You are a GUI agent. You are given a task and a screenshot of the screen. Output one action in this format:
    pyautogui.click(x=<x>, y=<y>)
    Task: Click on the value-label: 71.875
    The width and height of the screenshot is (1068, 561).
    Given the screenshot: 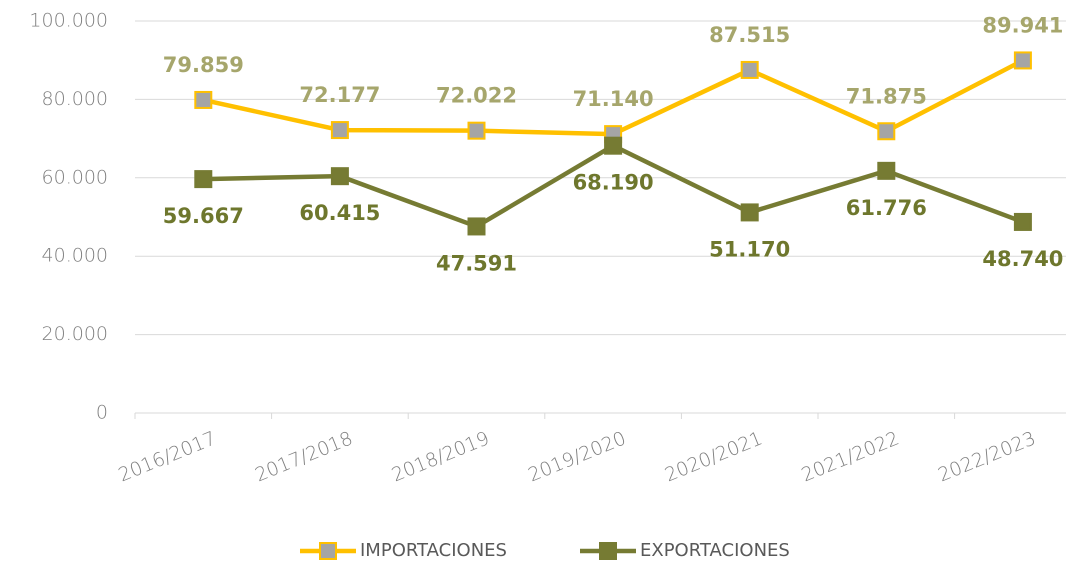 What is the action you would take?
    pyautogui.click(x=886, y=96)
    